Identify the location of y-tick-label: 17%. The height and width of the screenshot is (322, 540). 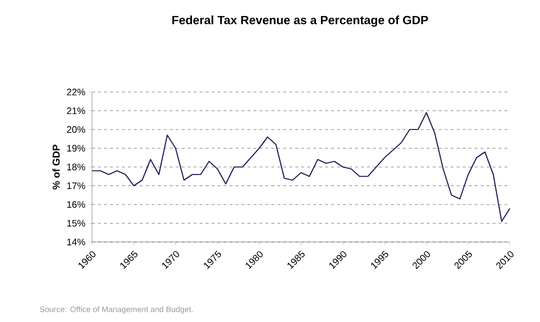
(76, 186).